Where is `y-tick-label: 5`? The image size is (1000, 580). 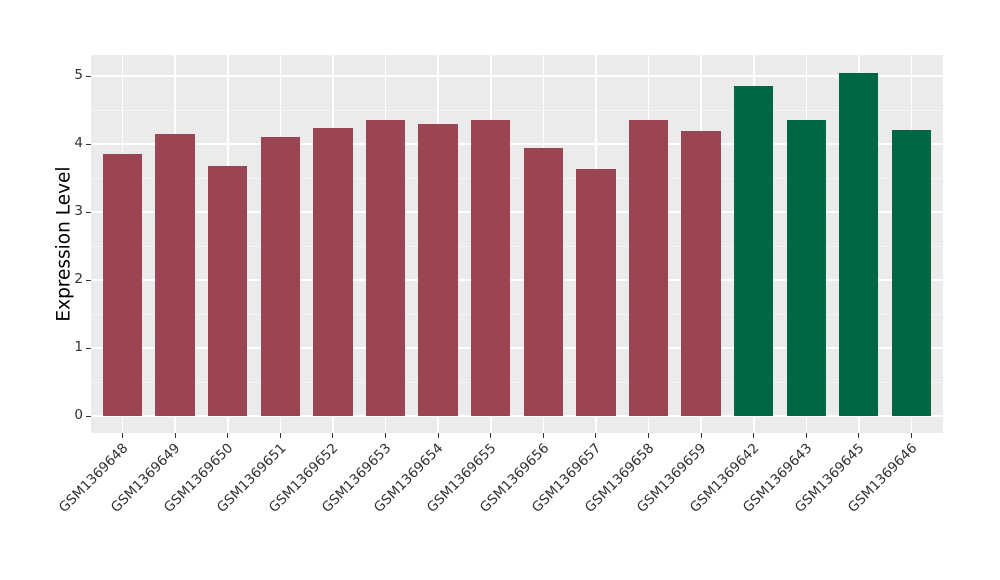 y-tick-label: 5 is located at coordinates (78, 75).